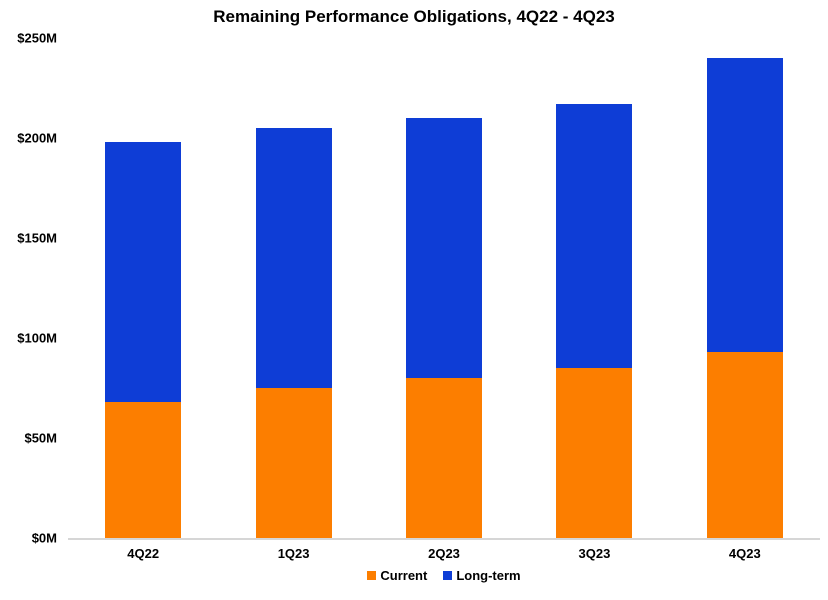 Image resolution: width=828 pixels, height=600 pixels. What do you see at coordinates (293, 463) in the screenshot?
I see `bar-segment-current-1q23` at bounding box center [293, 463].